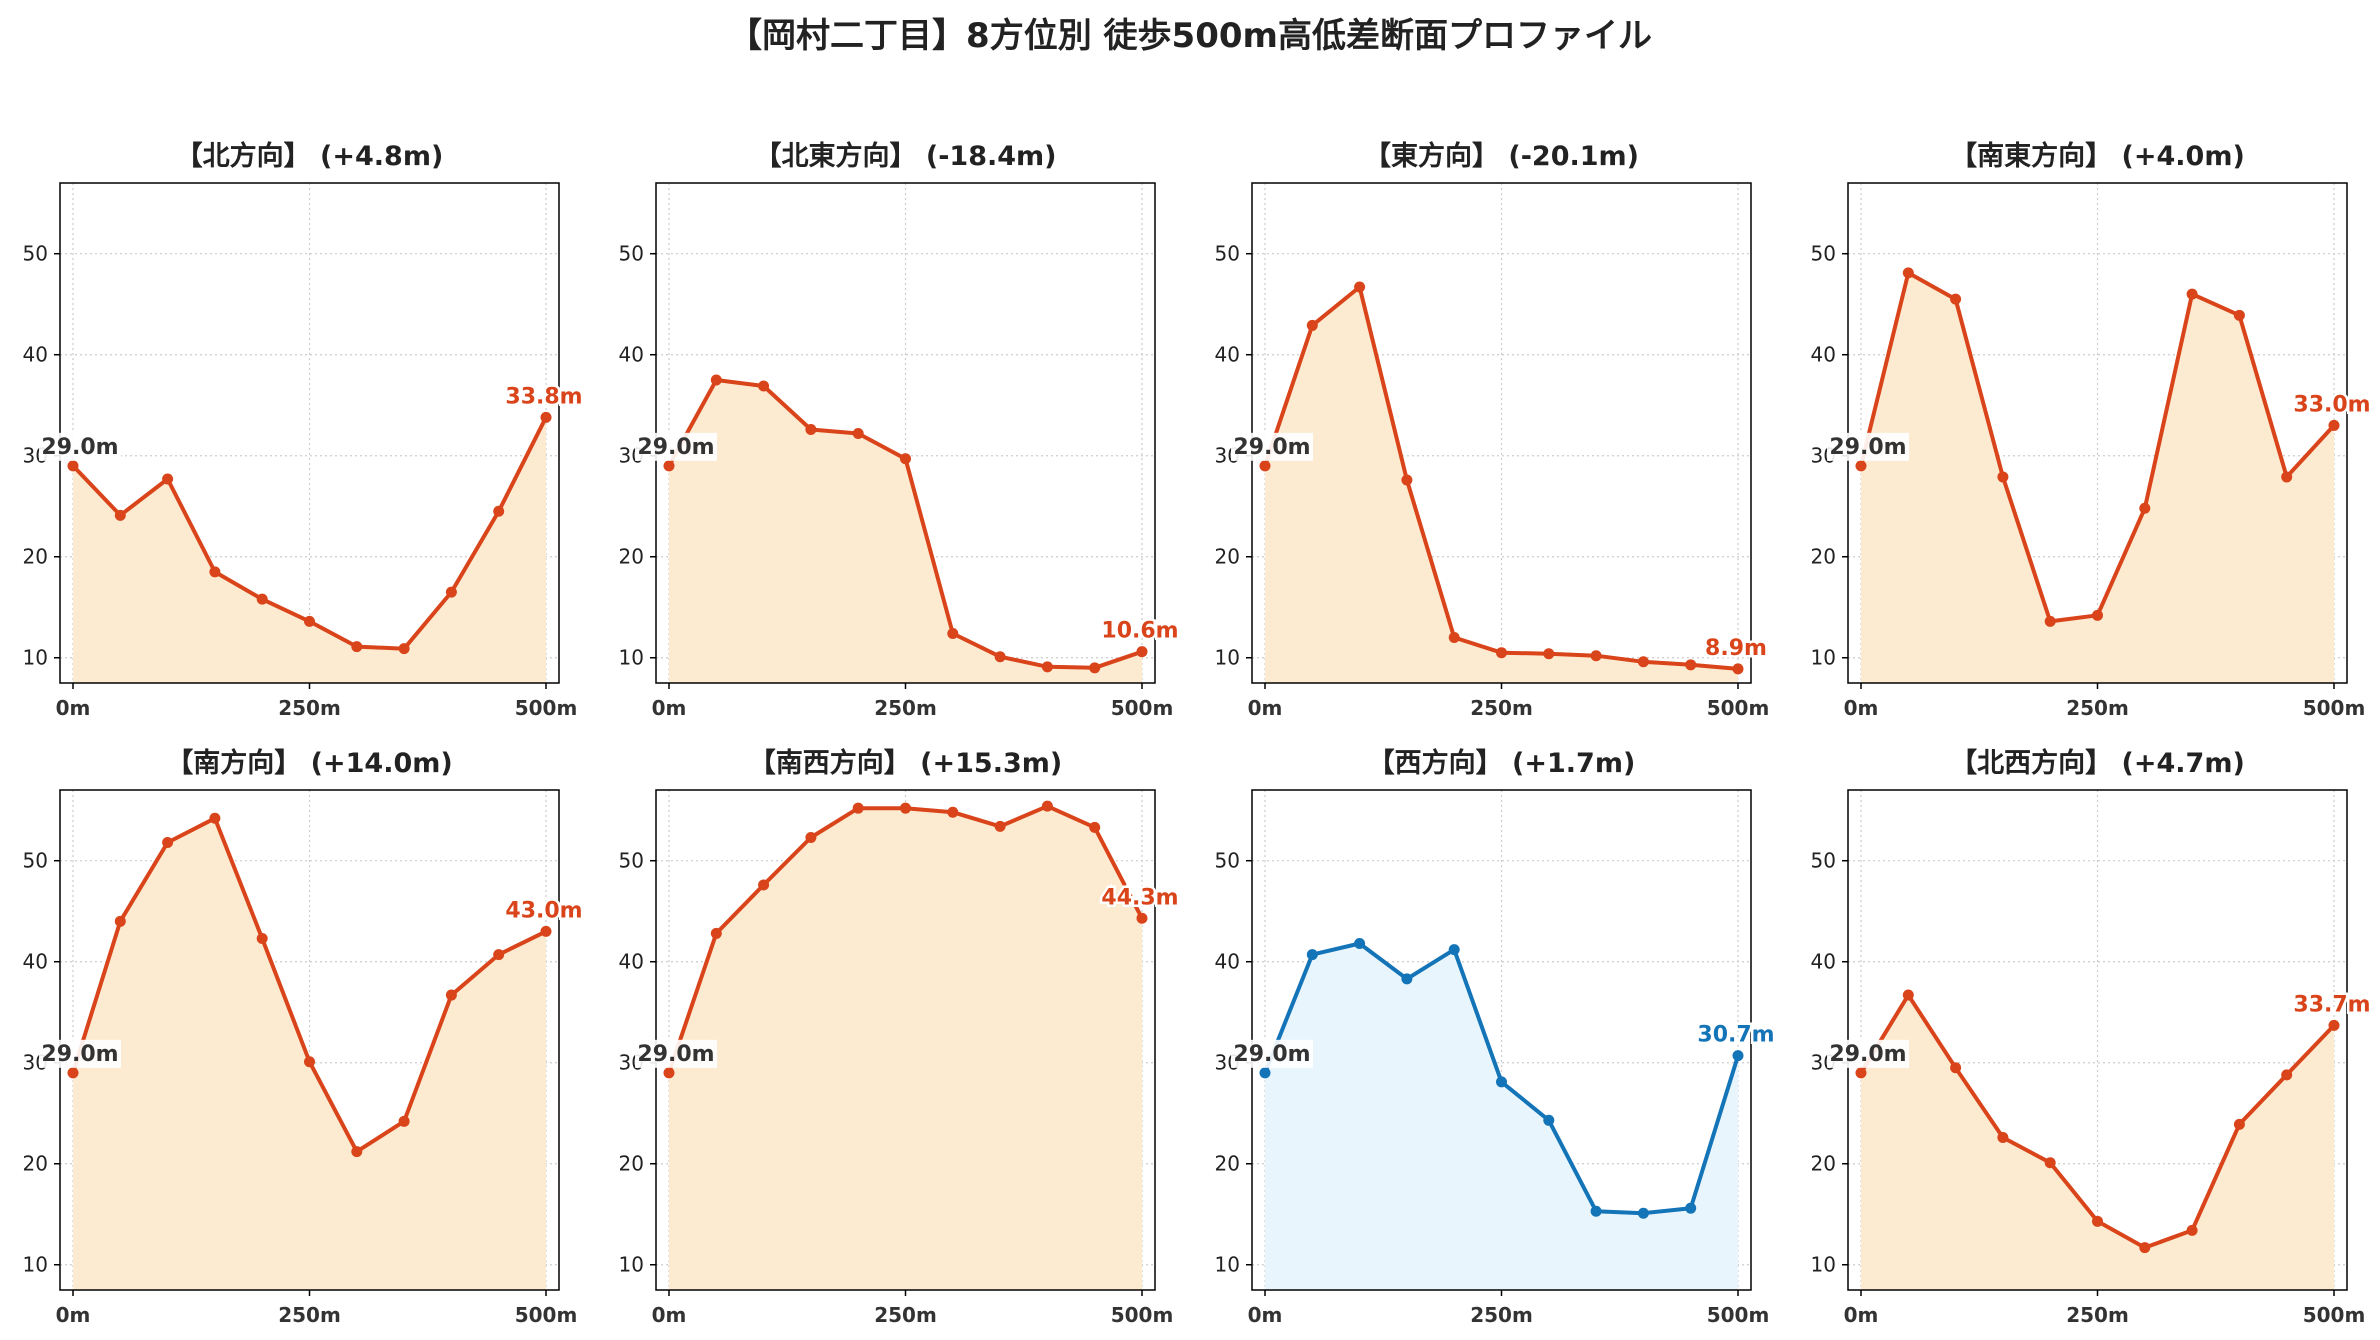 This screenshot has width=2380, height=1340. Describe the element at coordinates (1139, 897) in the screenshot. I see `end-value-label: 44.3m` at that location.